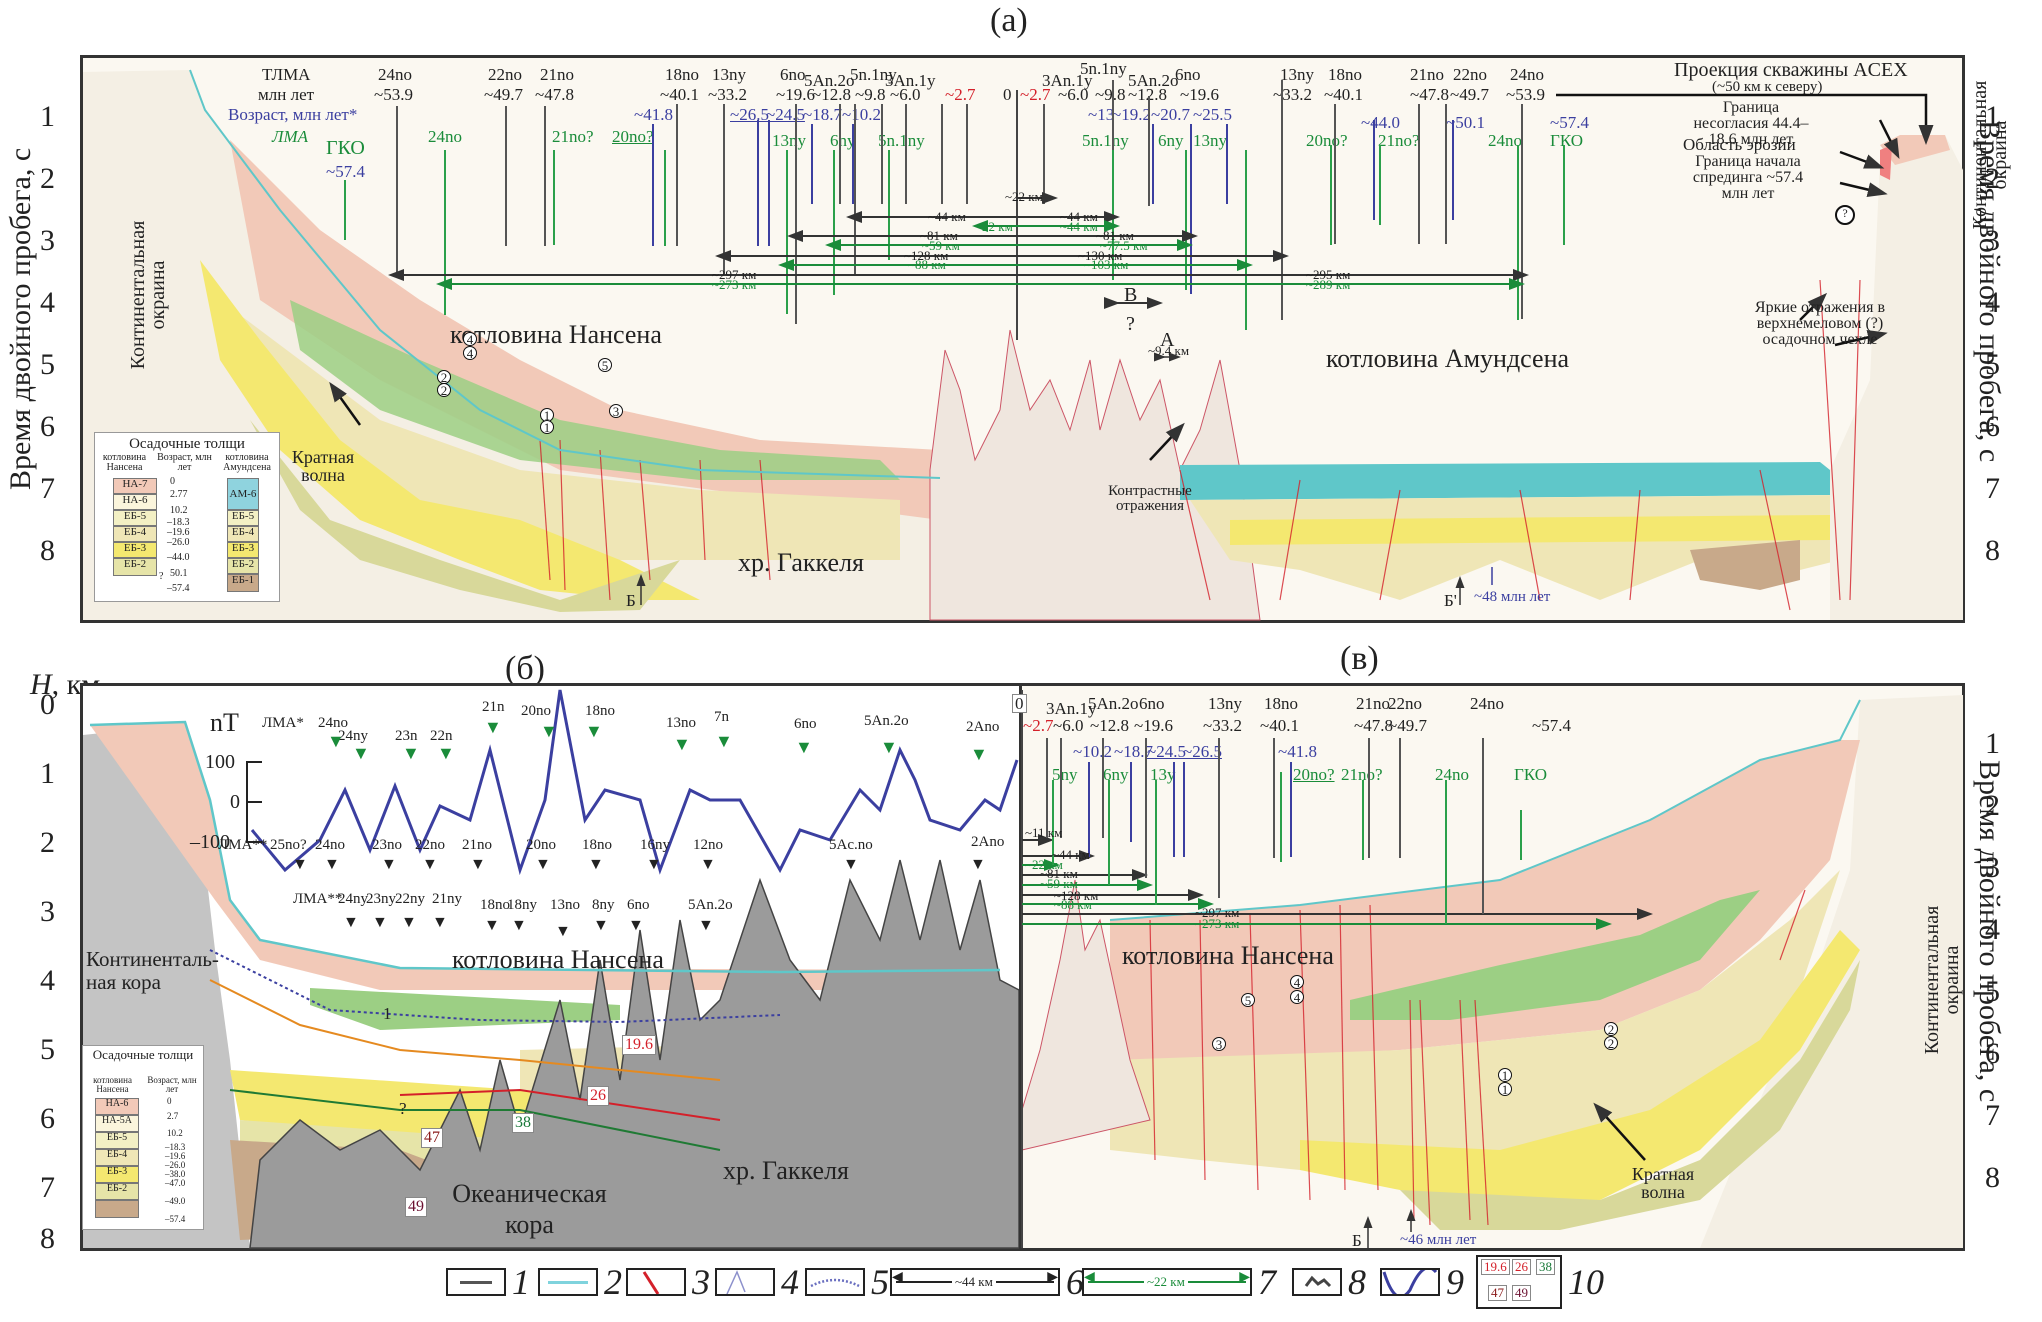 Image resolution: width=2042 pixels, height=1322 pixels. I want to click on dist-label: ~295 км, so click(1328, 274).